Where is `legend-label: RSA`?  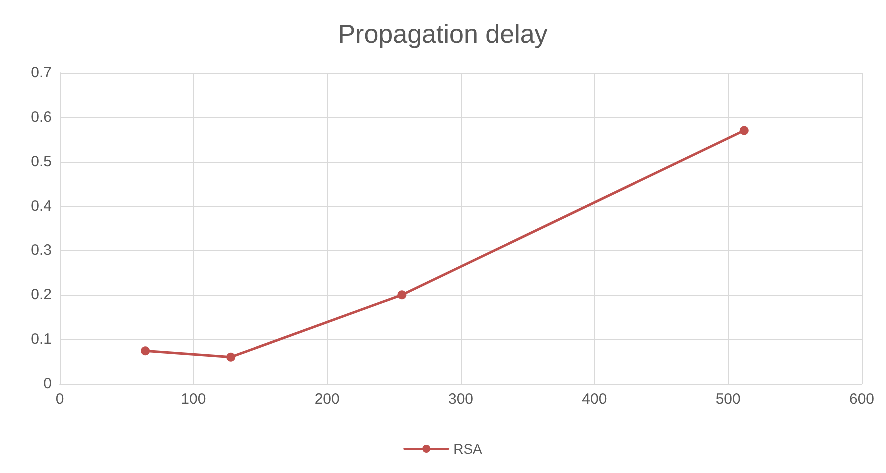
legend-label: RSA is located at coordinates (469, 449).